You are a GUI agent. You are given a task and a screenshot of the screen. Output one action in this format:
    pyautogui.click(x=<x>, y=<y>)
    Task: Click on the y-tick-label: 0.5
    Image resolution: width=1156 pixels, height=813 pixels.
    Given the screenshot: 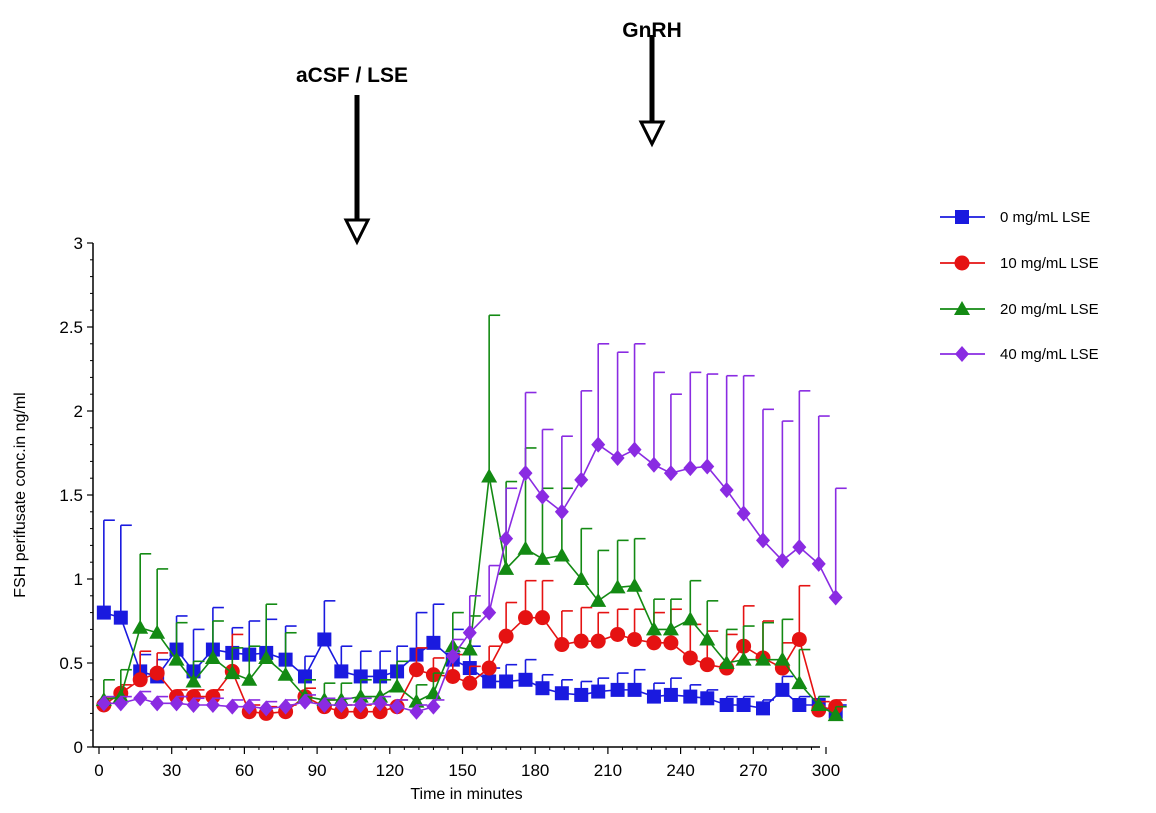 What is the action you would take?
    pyautogui.click(x=71, y=663)
    